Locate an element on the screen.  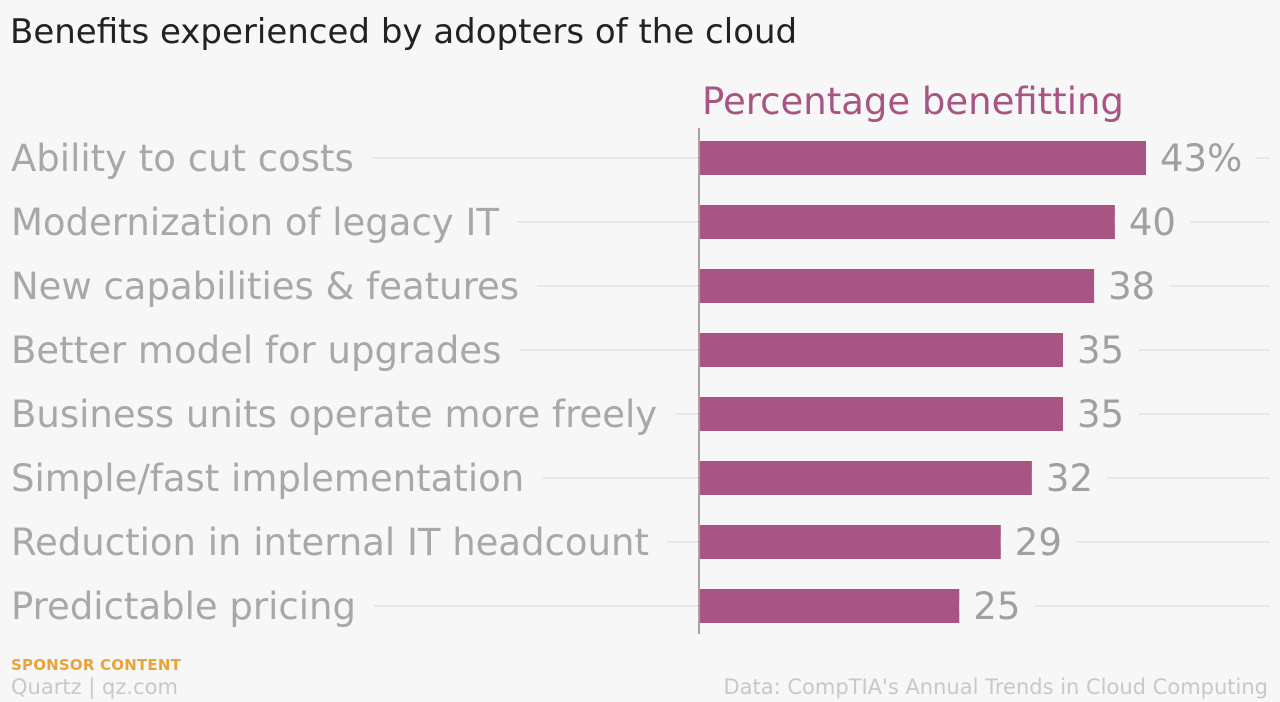
value-label-mask-business-units-operate-more-freely is located at coordinates (1101, 414).